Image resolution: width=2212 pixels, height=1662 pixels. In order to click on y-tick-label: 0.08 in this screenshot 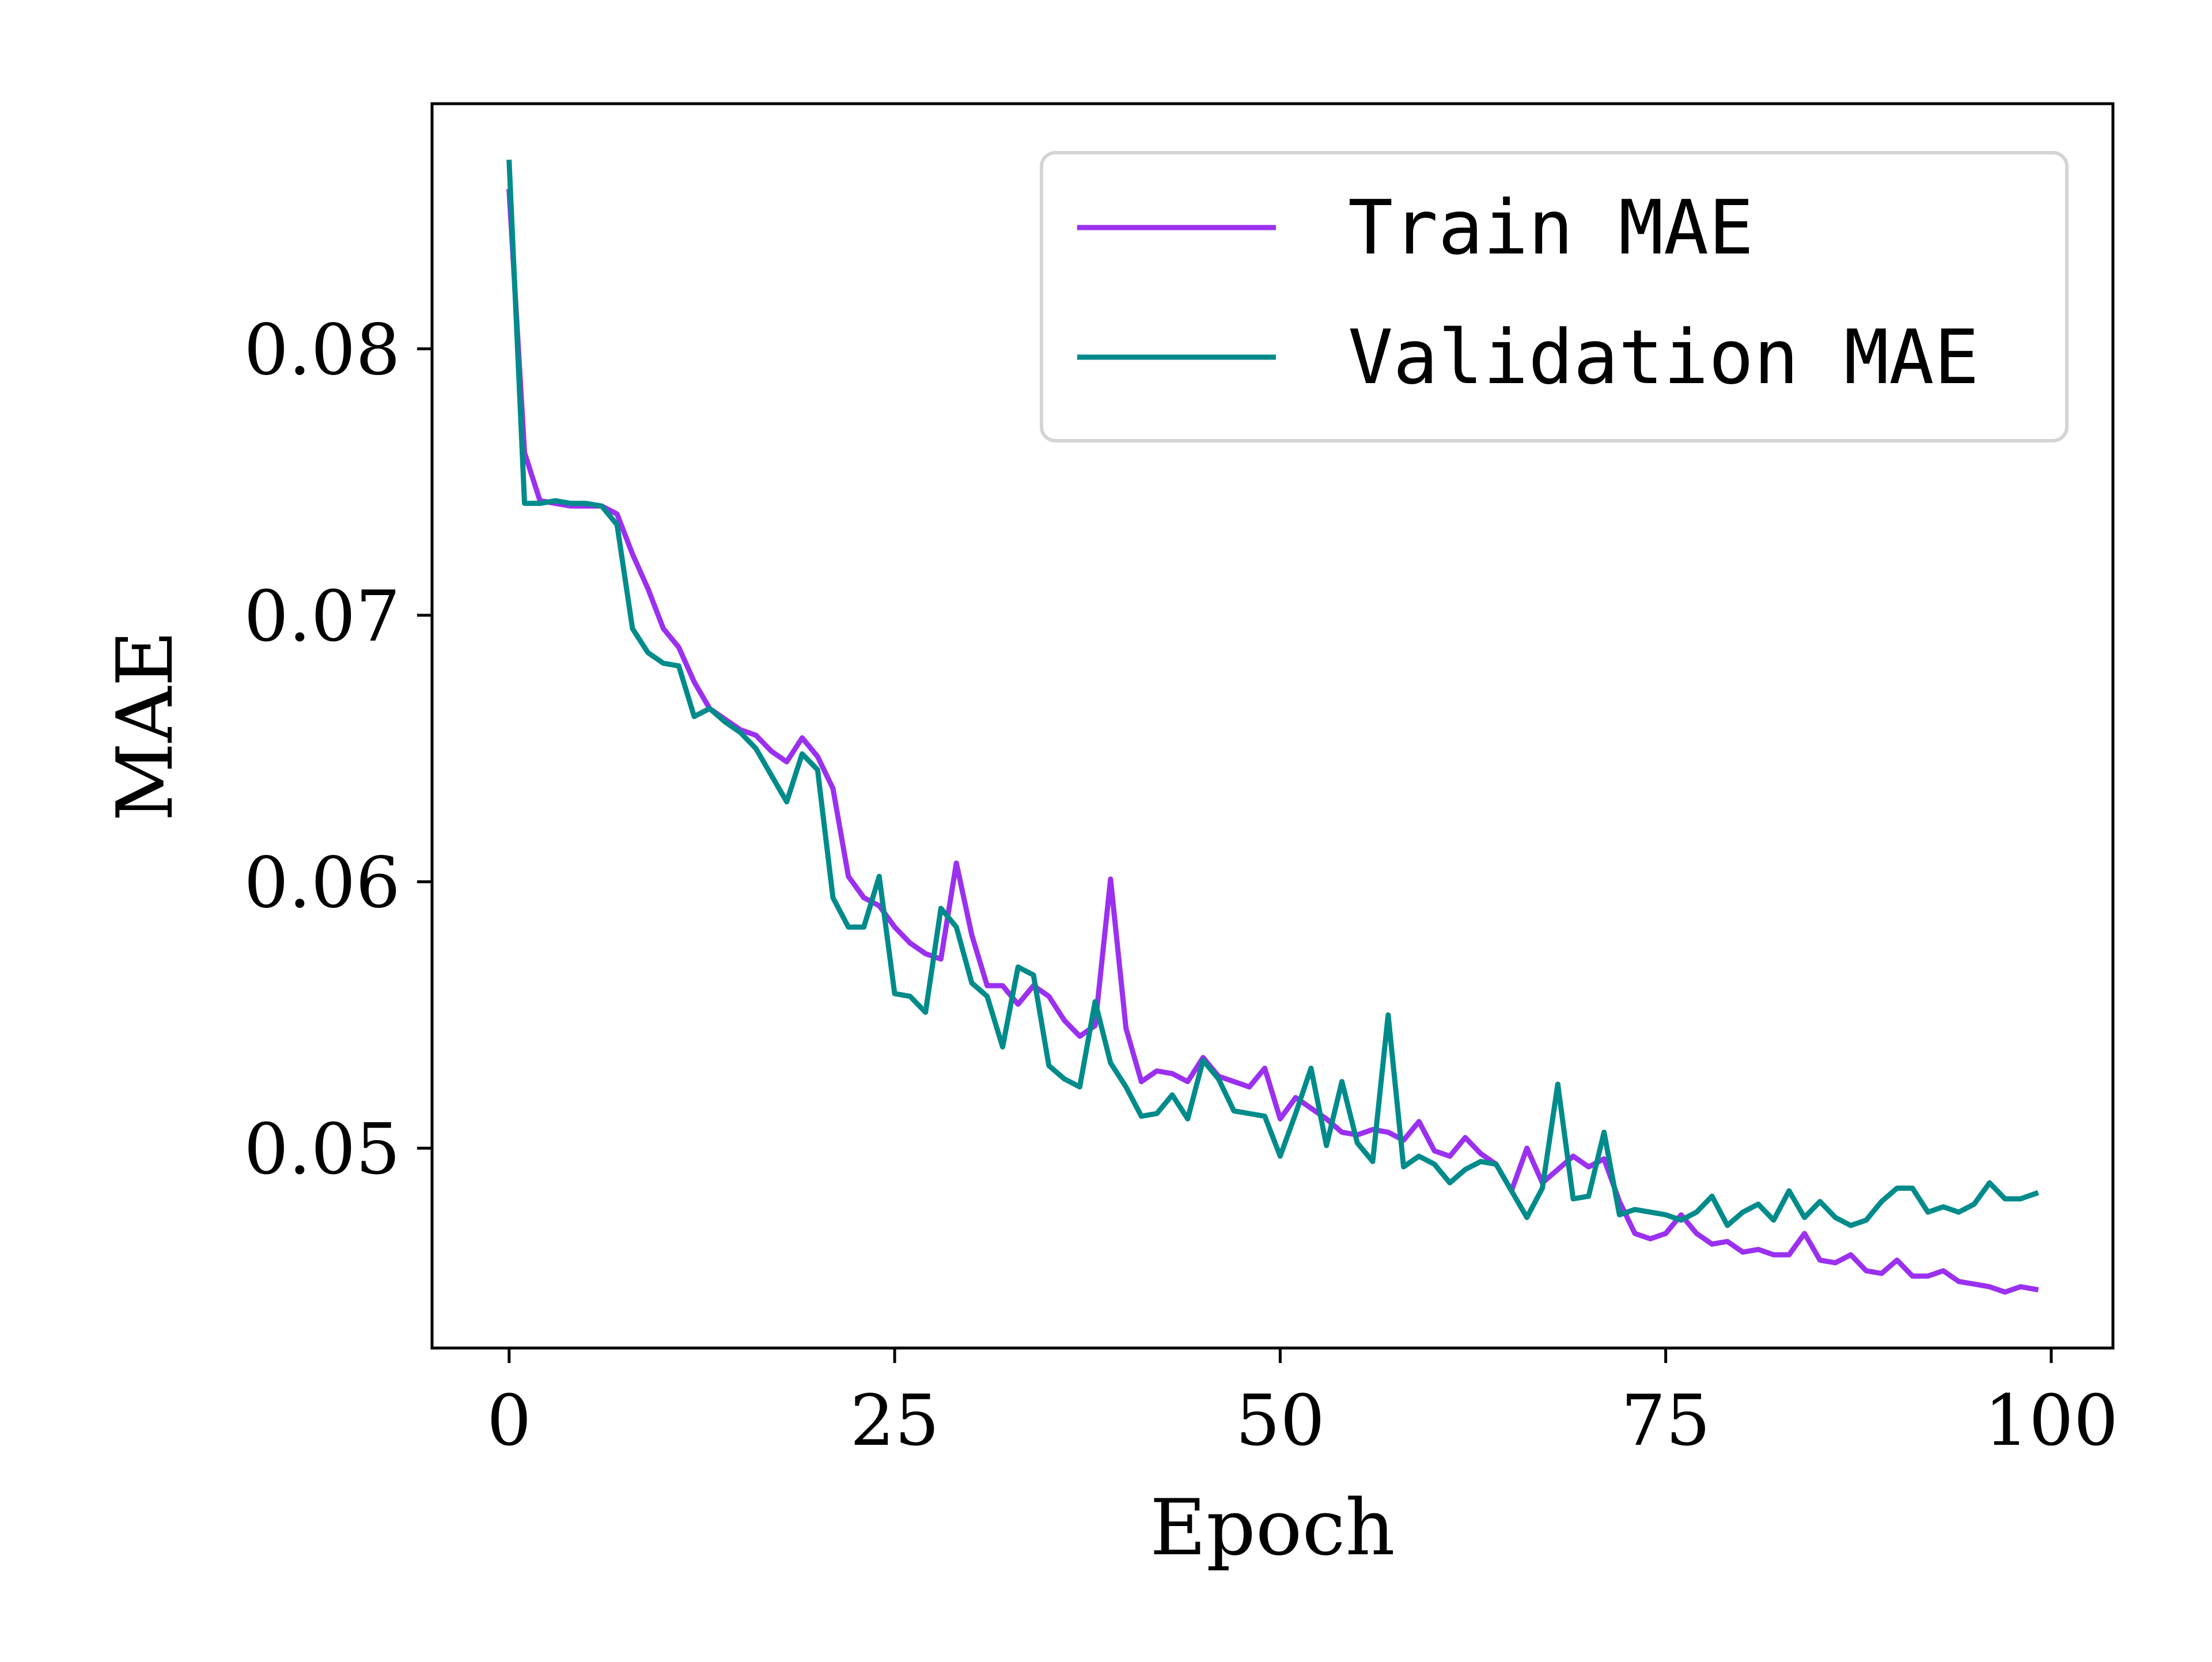, I will do `click(322, 350)`.